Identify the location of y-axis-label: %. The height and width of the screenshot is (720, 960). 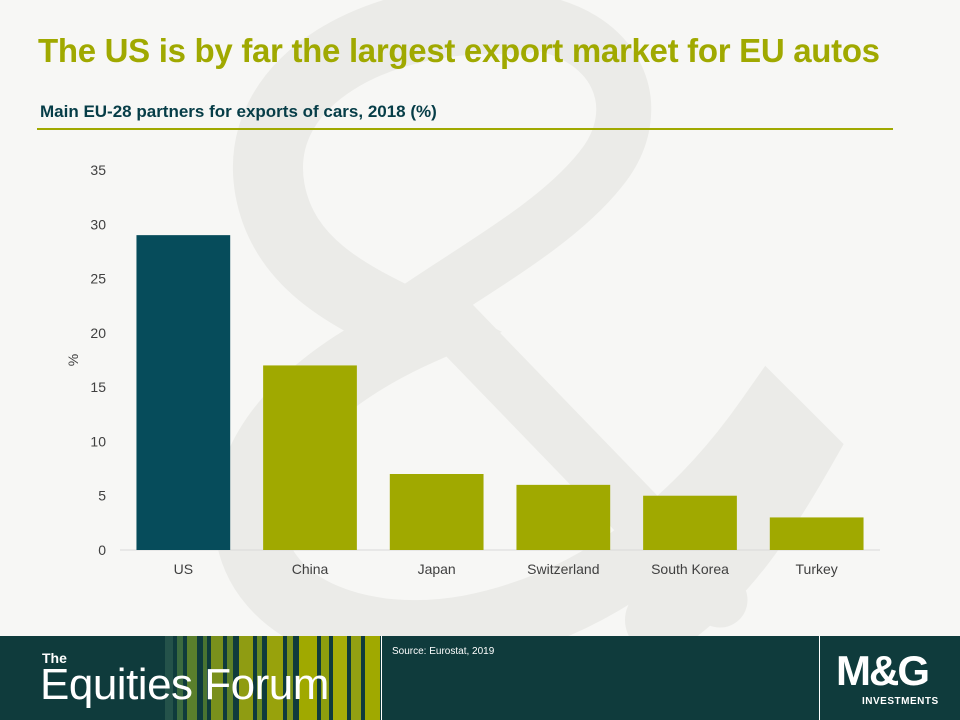
(73, 360).